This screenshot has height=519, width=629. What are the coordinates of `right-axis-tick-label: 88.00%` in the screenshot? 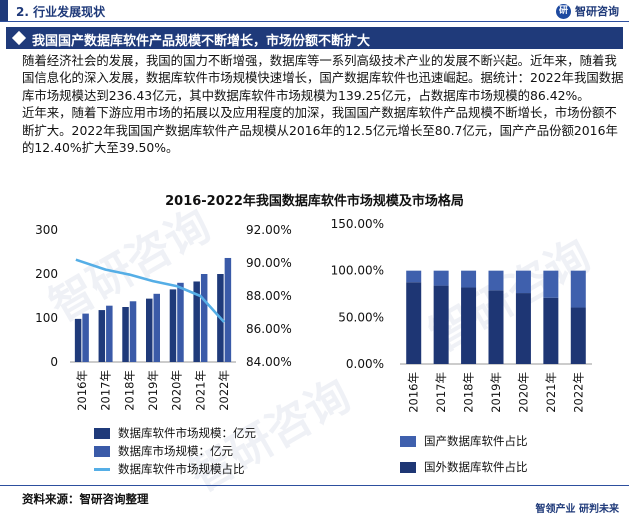 It's located at (269, 296).